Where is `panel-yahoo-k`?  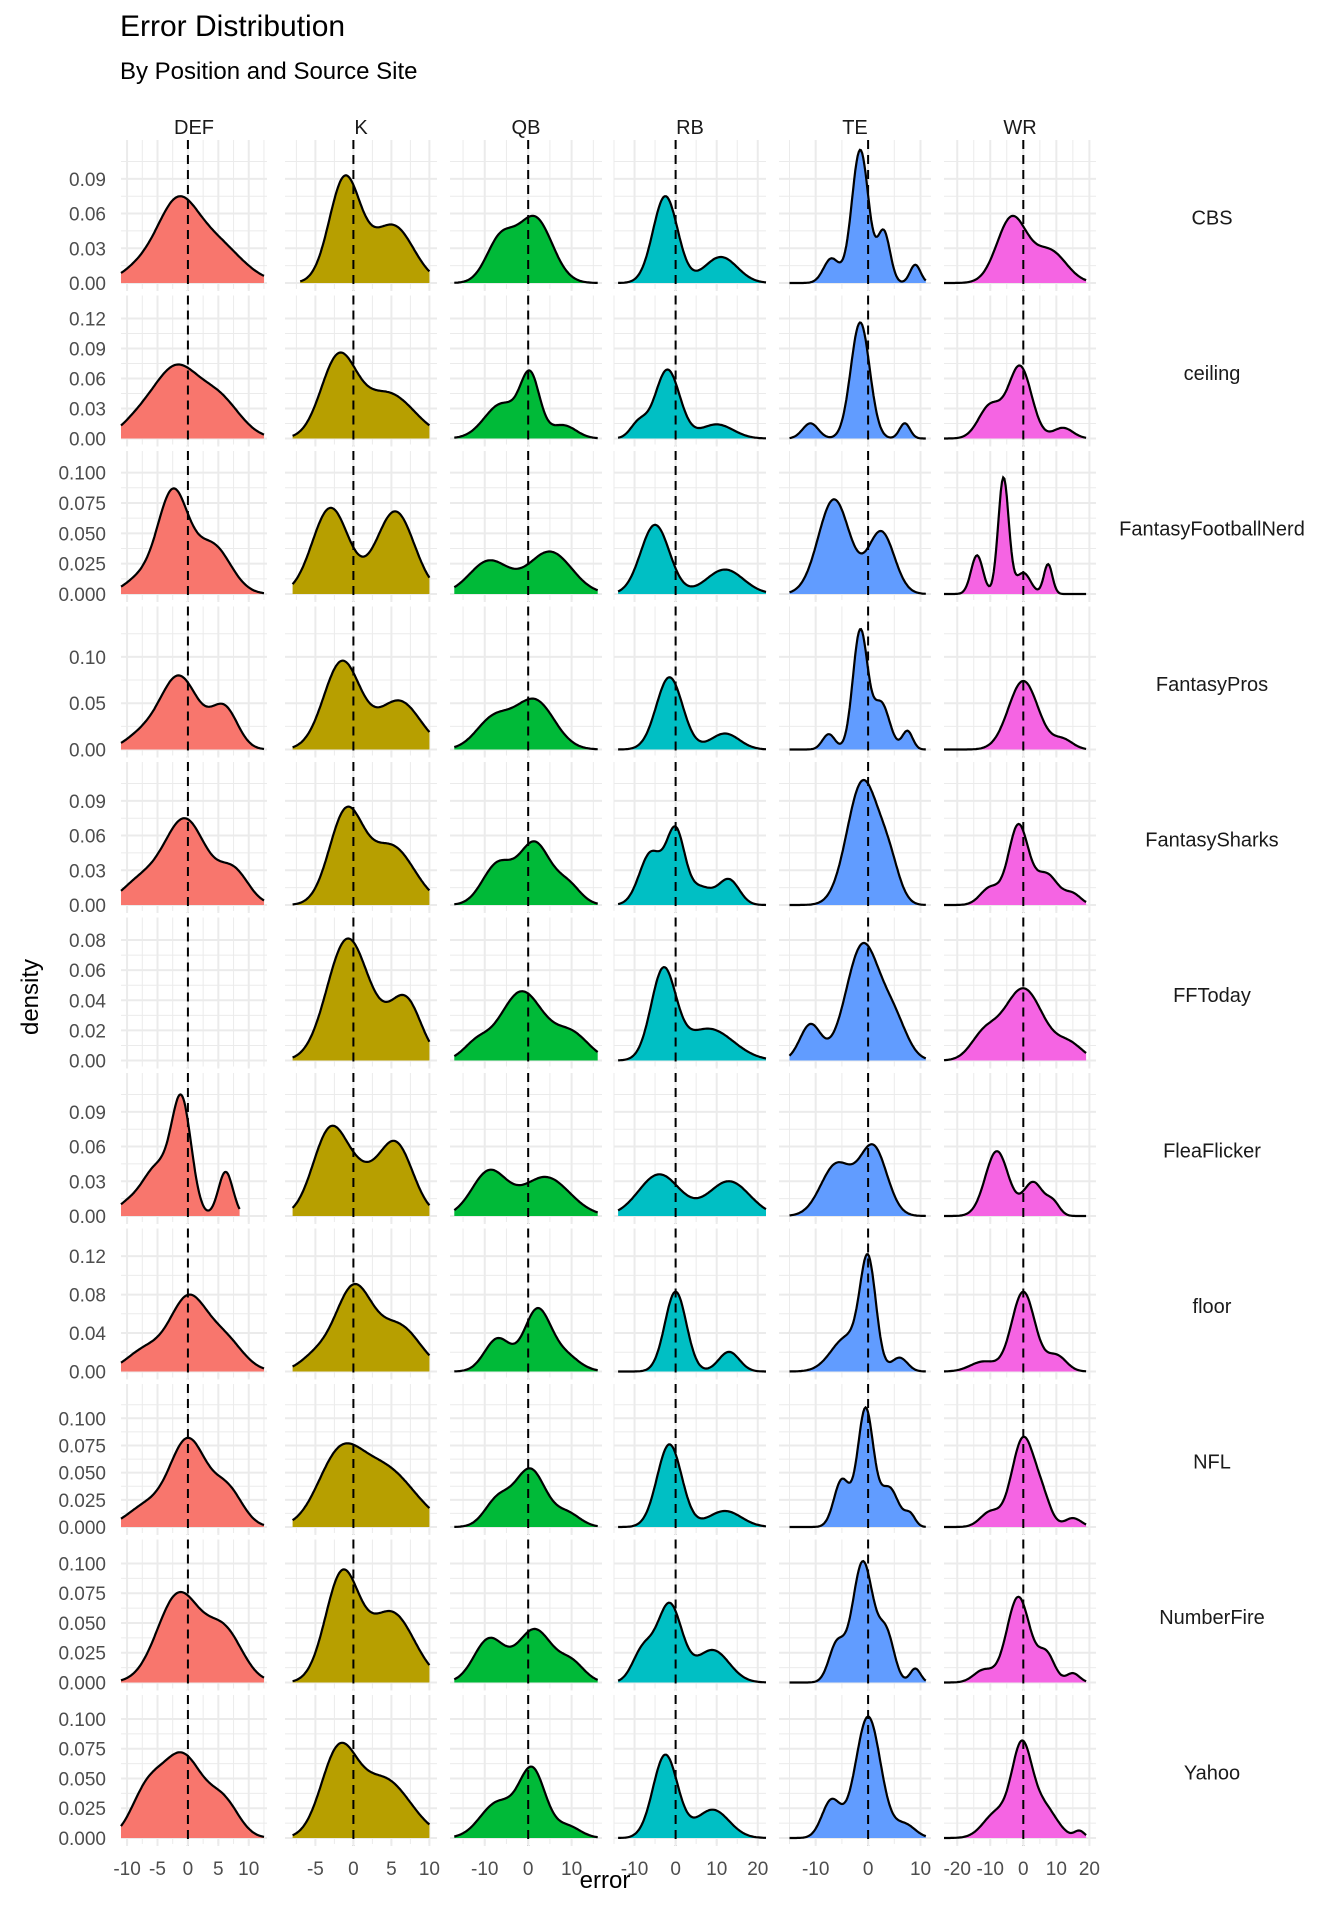
panel-yahoo-k is located at coordinates (361, 1770).